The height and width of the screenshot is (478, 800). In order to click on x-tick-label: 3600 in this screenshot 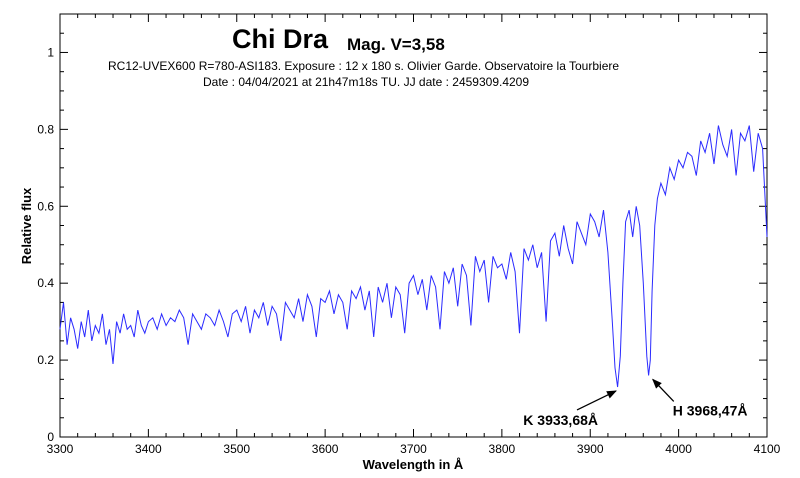, I will do `click(325, 449)`.